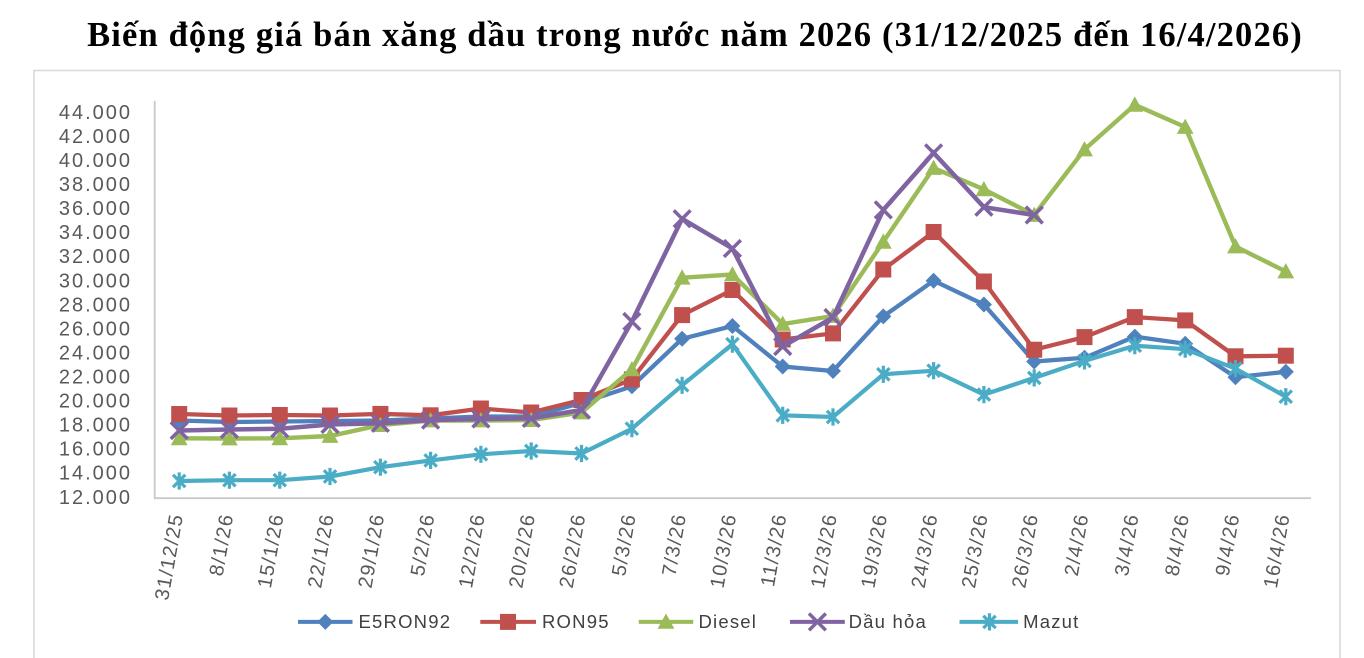 Image resolution: width=1364 pixels, height=658 pixels. I want to click on svg-text: 34.000, so click(95, 233).